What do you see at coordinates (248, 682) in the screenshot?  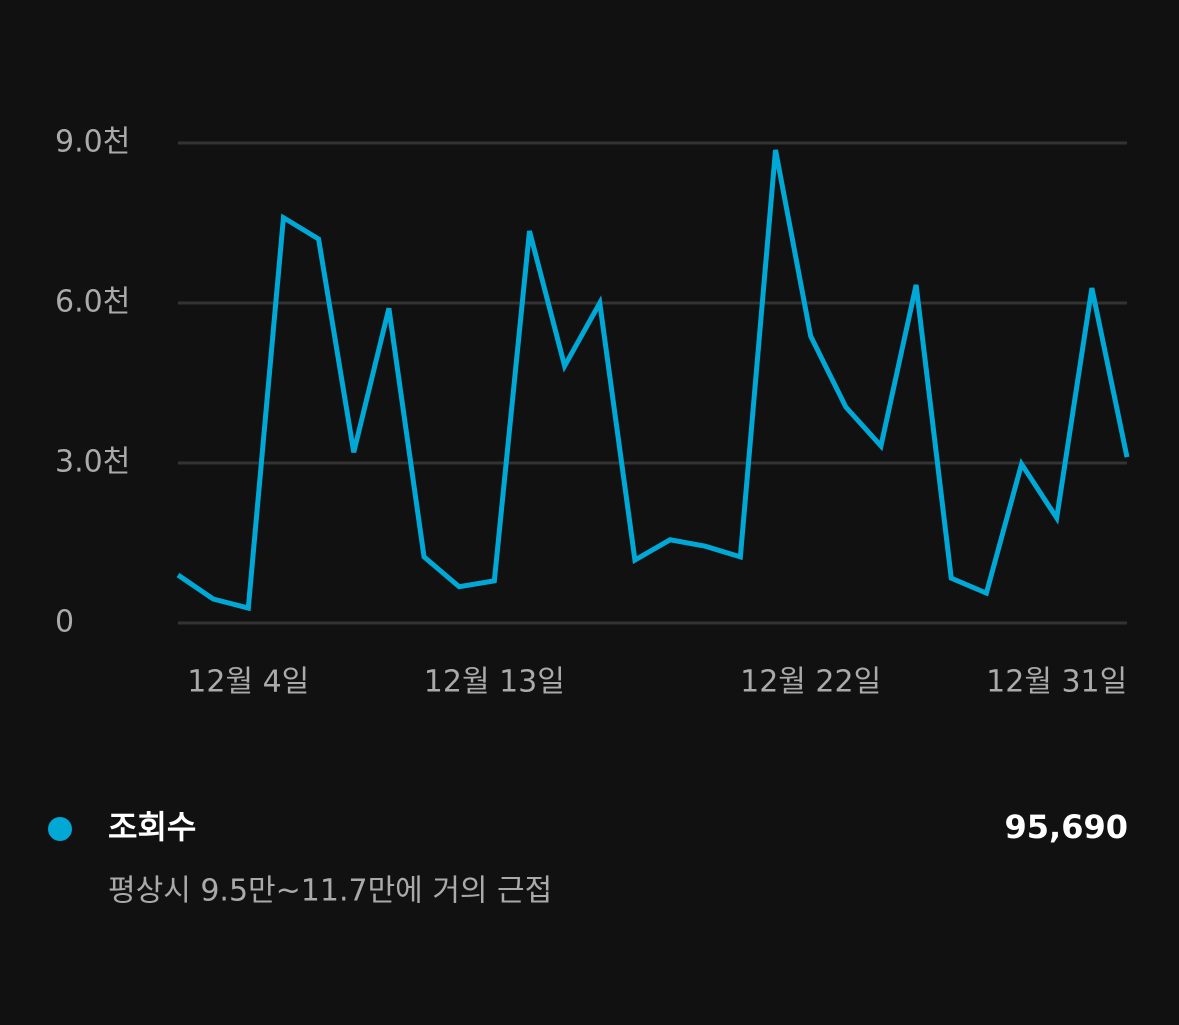 I see `x-tick-label: 12월 4일` at bounding box center [248, 682].